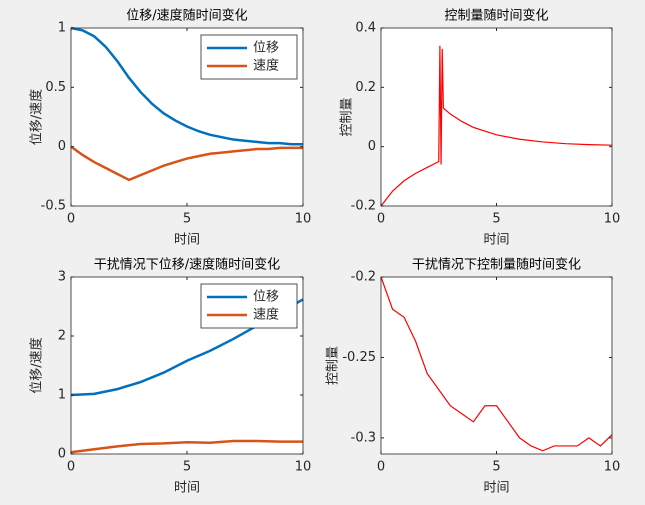 The image size is (645, 505). I want to click on y-tick-label: -0.3, so click(363, 437).